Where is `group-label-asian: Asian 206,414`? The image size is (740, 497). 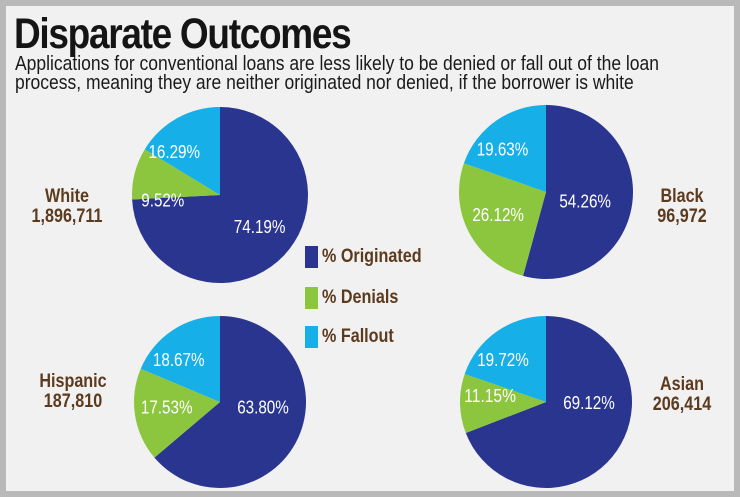 group-label-asian: Asian 206,414 is located at coordinates (682, 395).